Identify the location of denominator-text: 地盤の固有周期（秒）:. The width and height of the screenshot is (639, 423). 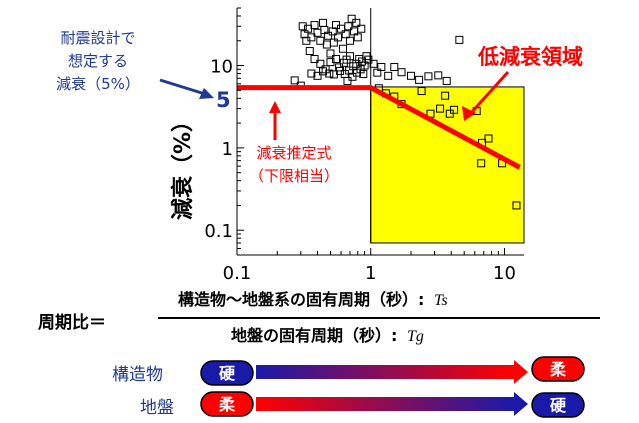
(314, 335).